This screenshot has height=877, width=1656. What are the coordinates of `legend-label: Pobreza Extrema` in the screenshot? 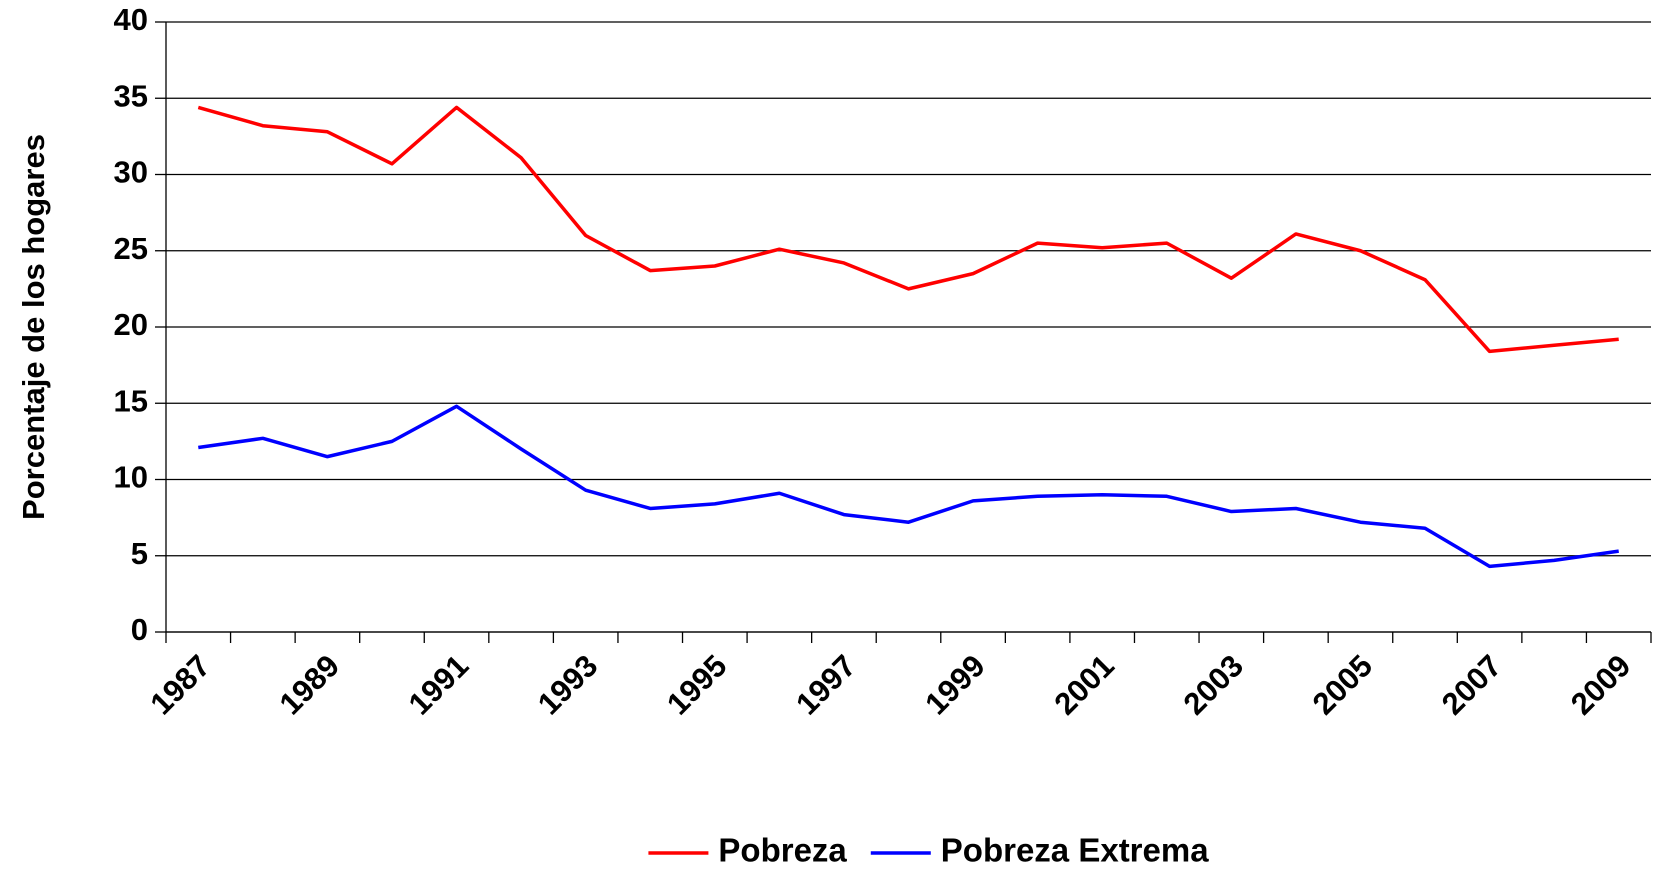 It's located at (1075, 850).